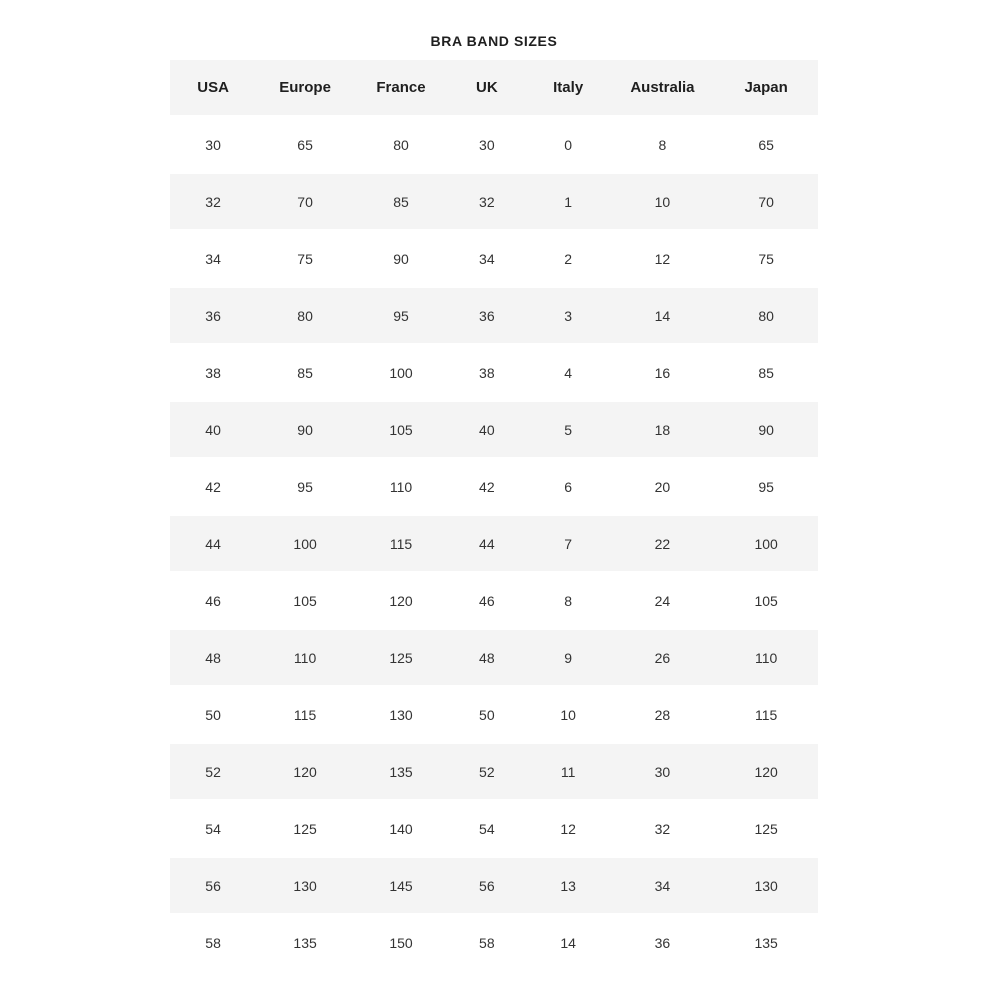 This screenshot has width=1000, height=1000. Describe the element at coordinates (568, 486) in the screenshot. I see `table-cell-italy: 6` at that location.